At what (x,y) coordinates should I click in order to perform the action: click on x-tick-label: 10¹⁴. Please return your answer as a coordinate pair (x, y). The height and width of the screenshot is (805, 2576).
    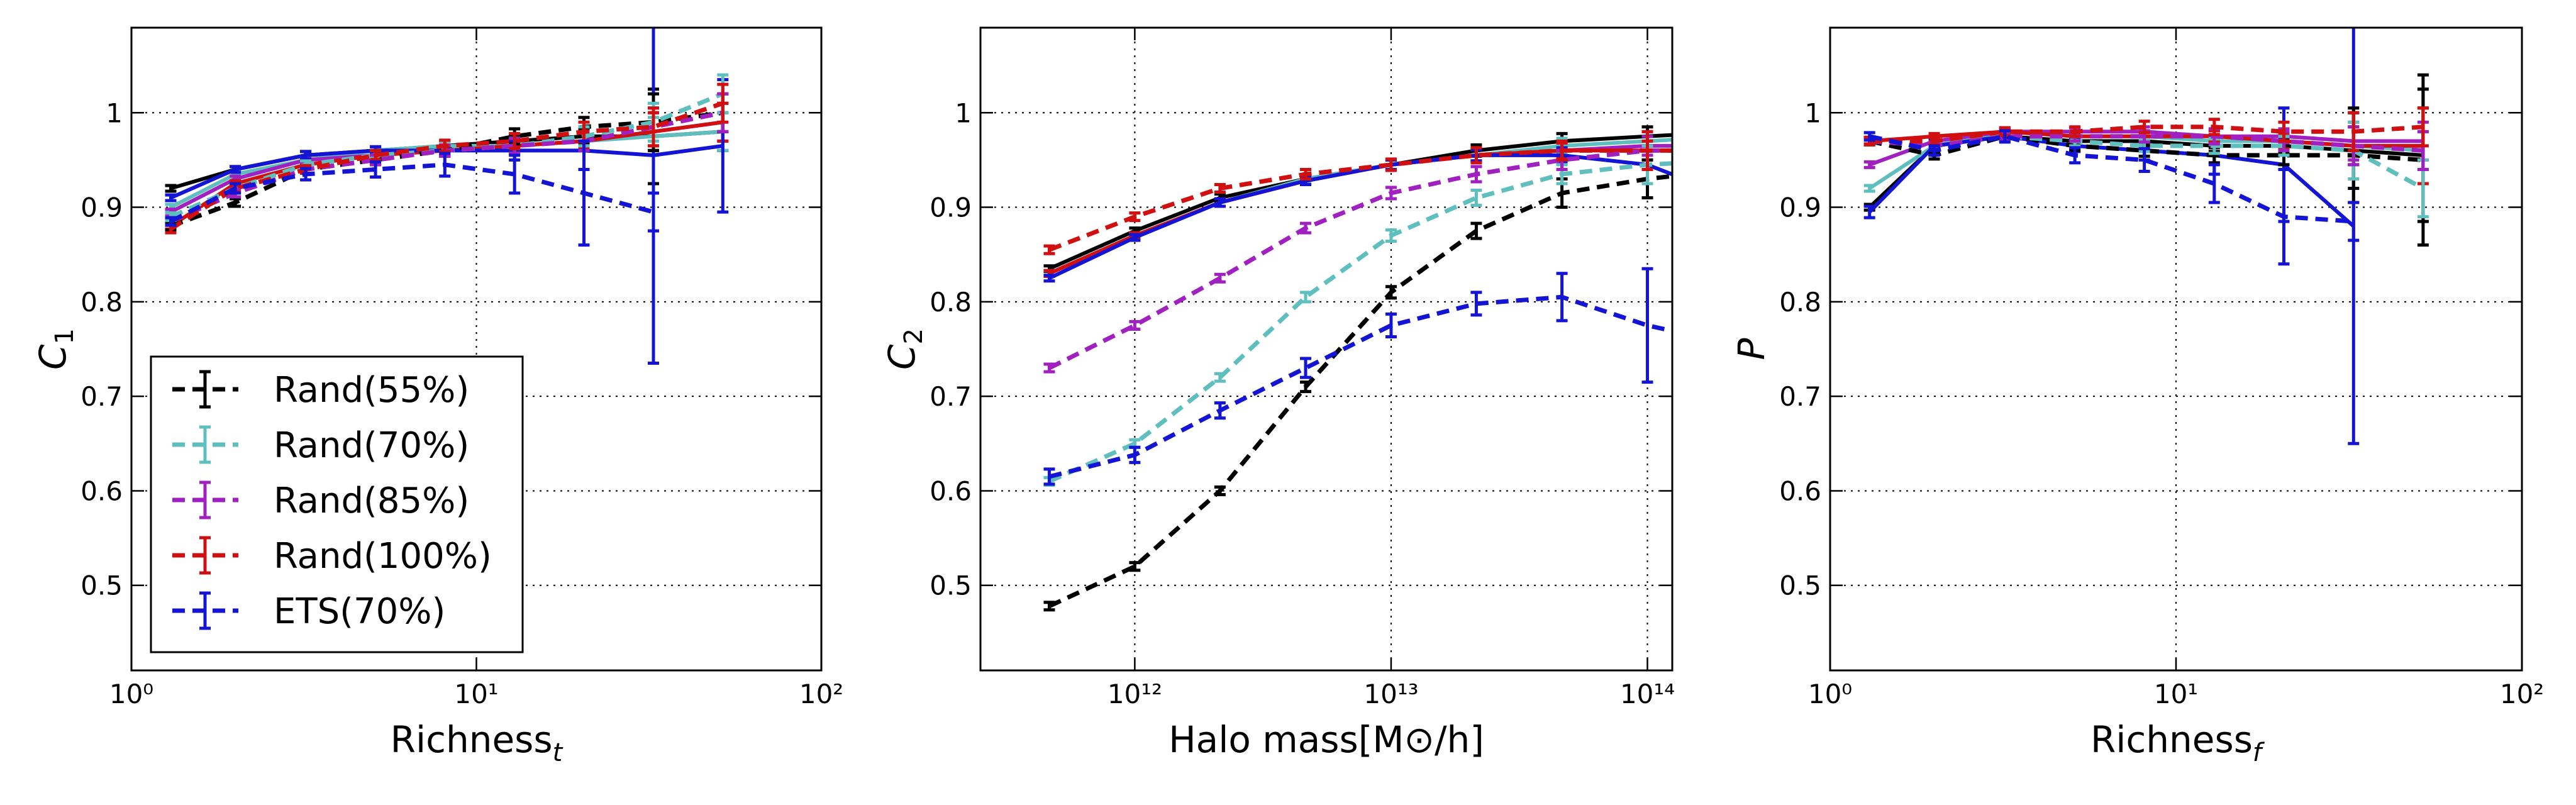
    Looking at the image, I should click on (1647, 694).